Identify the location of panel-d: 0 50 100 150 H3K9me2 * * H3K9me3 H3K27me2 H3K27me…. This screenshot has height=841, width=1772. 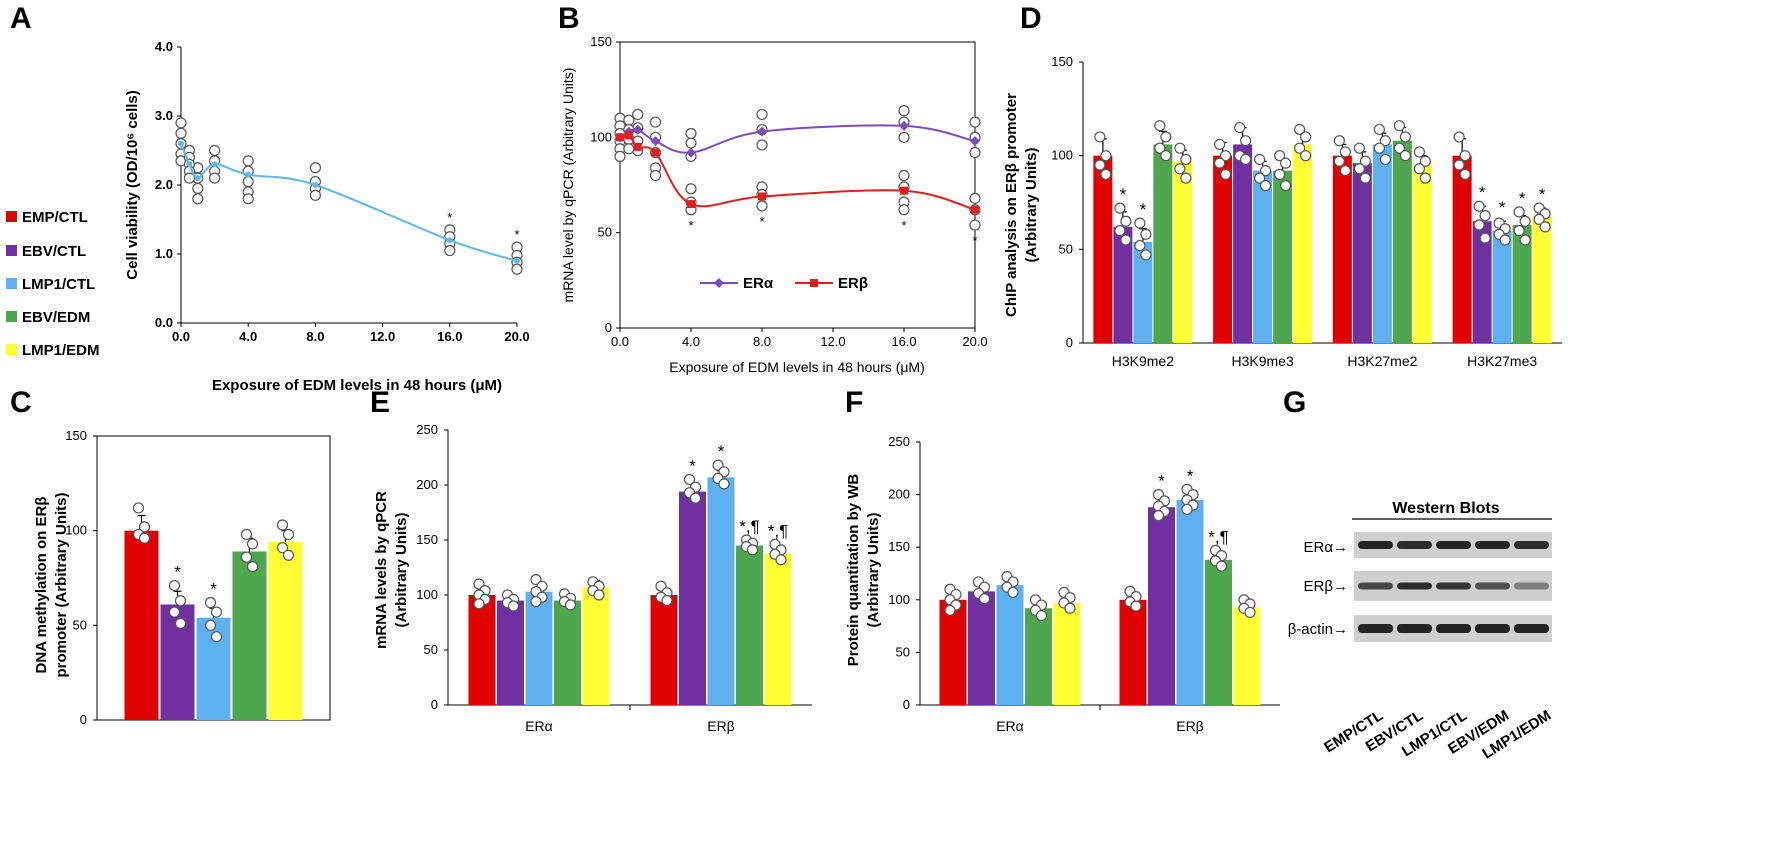
(1282, 211).